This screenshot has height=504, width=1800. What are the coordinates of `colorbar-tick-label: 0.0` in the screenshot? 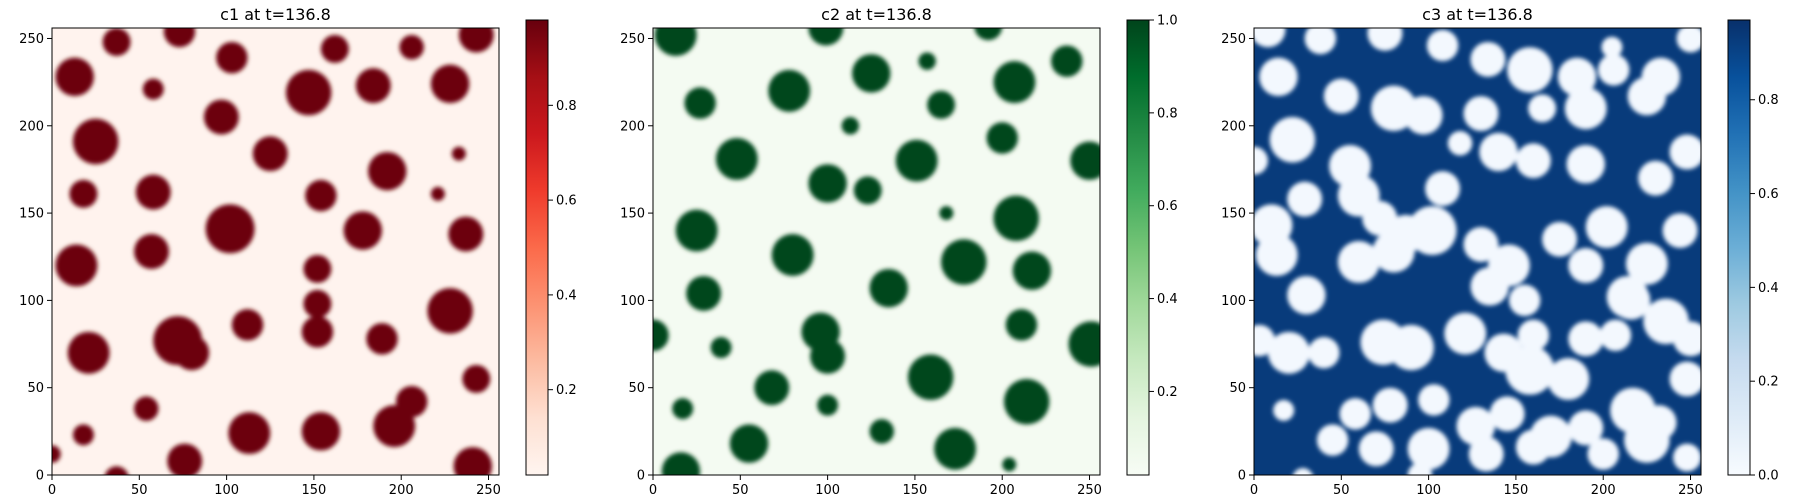 It's located at (1768, 476).